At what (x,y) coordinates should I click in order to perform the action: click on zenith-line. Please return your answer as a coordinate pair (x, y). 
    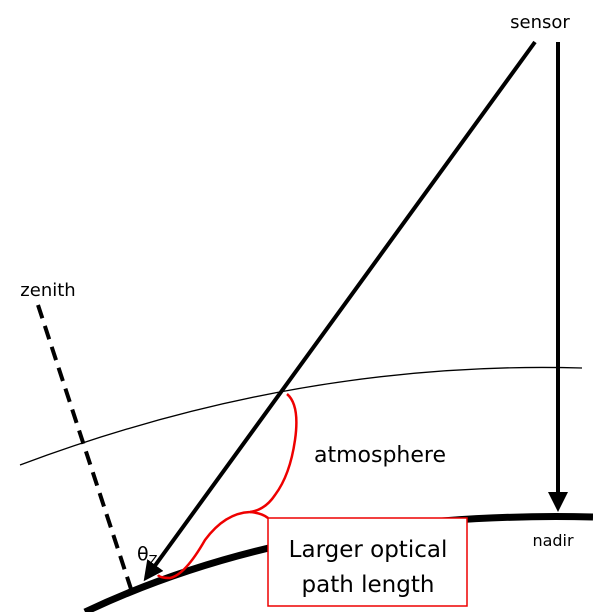
    Looking at the image, I should click on (85, 448).